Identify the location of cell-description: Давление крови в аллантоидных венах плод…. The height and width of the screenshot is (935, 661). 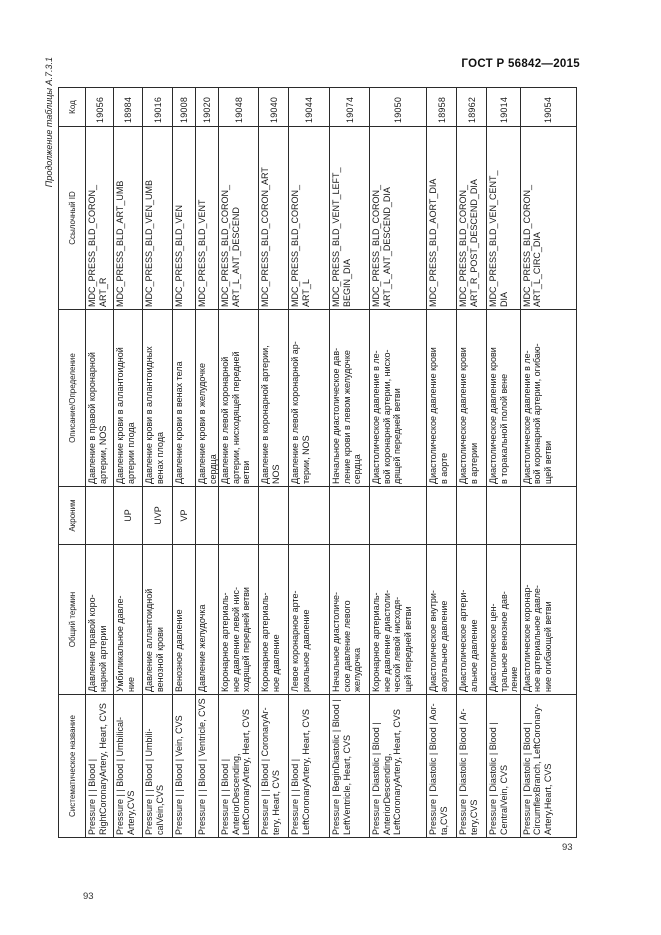
(157, 398).